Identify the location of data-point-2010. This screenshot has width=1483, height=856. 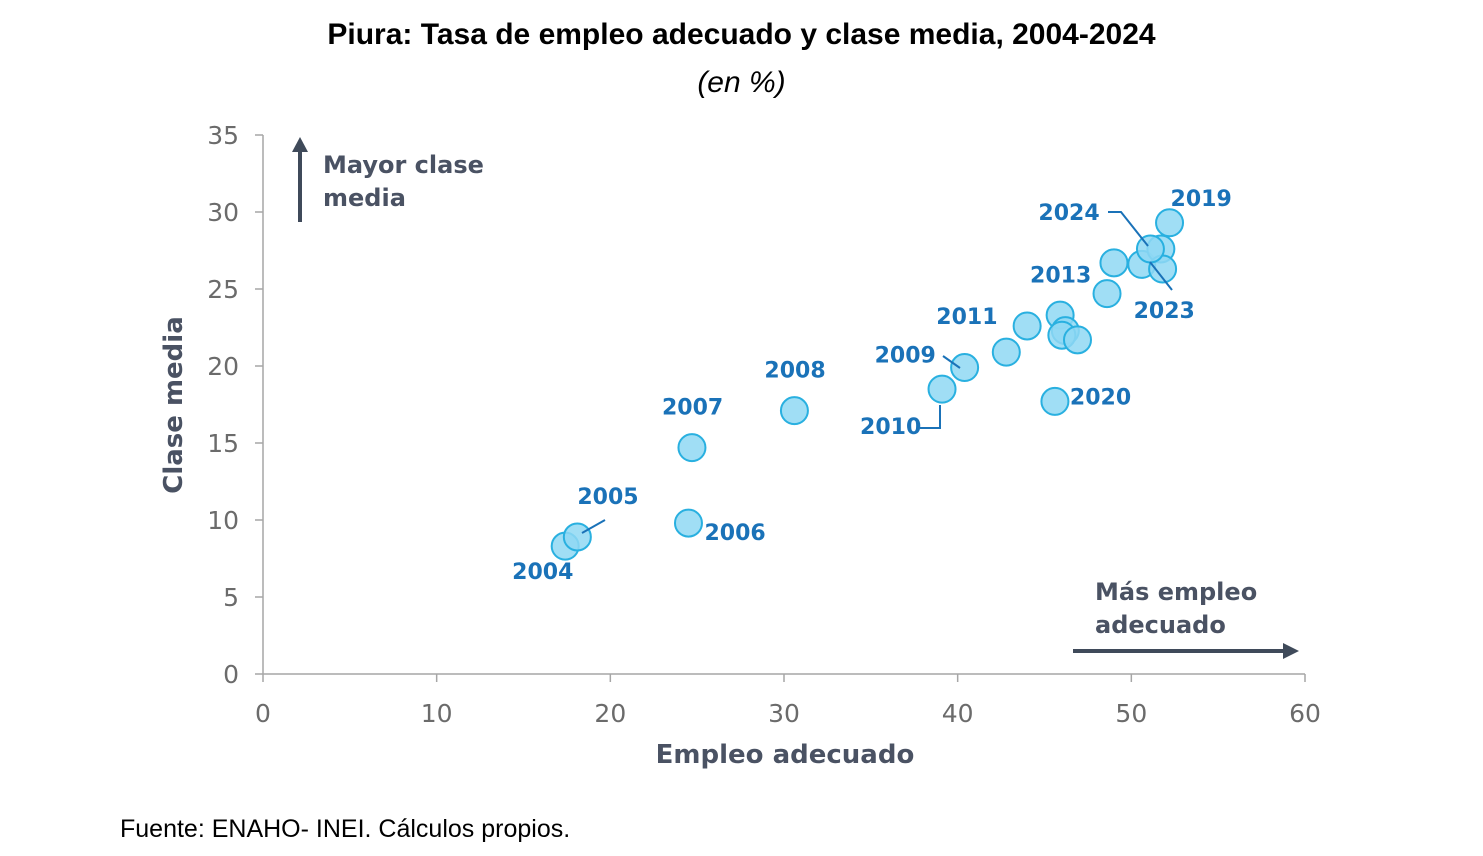
(942, 389).